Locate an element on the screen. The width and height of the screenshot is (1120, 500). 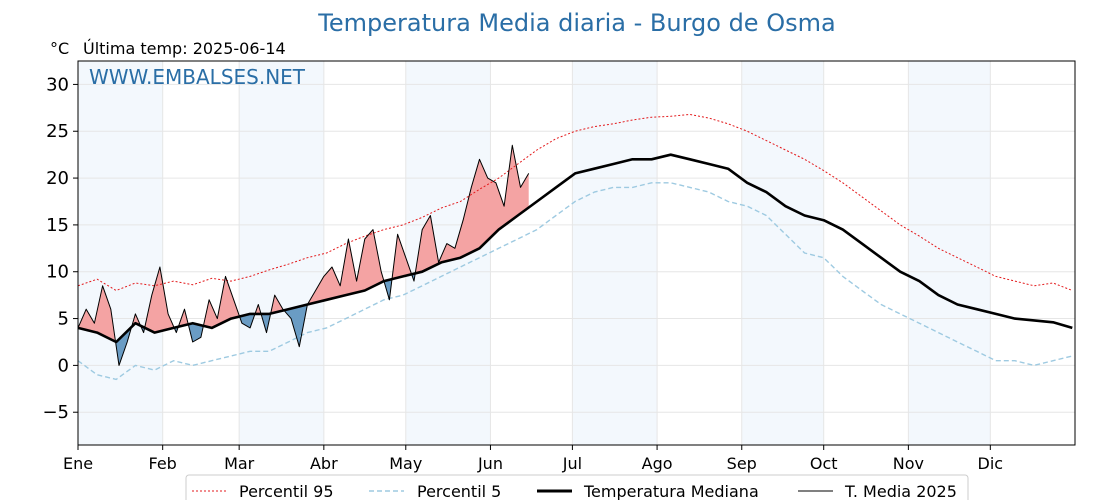
x-tick-label-8: Sep is located at coordinates (742, 463).